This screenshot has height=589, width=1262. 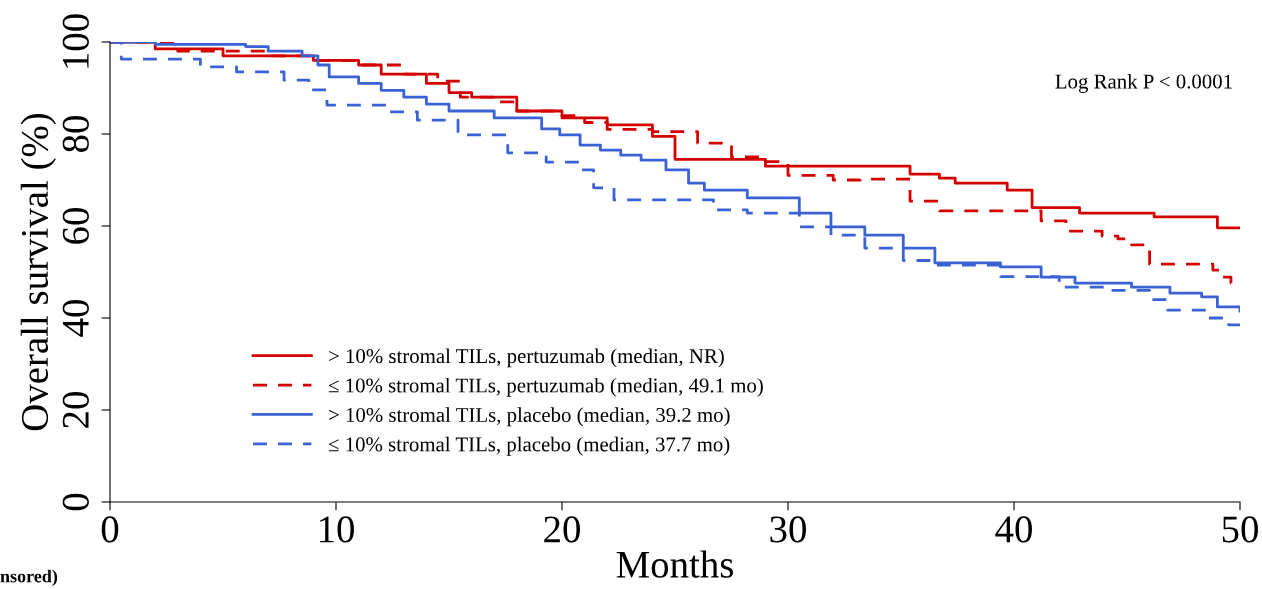 I want to click on x-tick-label: 0, so click(x=110, y=529).